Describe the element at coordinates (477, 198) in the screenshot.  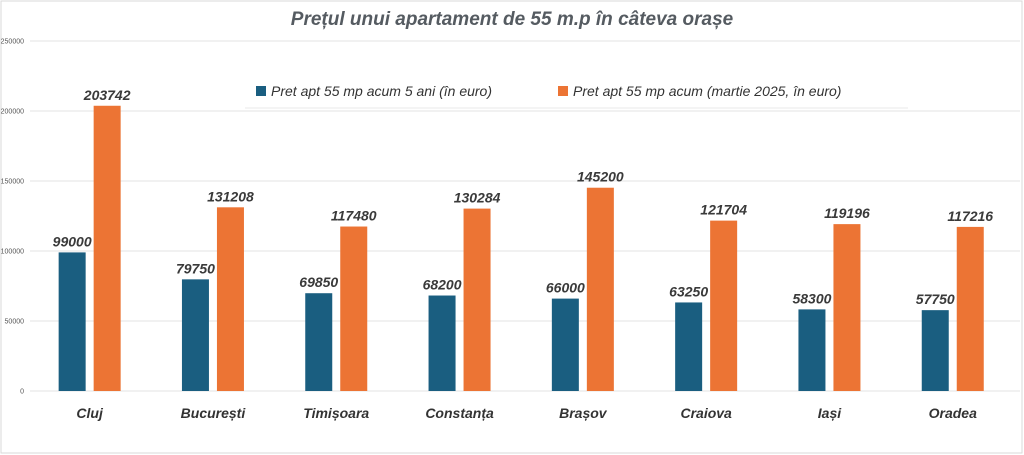
I see `data-label: 130284` at that location.